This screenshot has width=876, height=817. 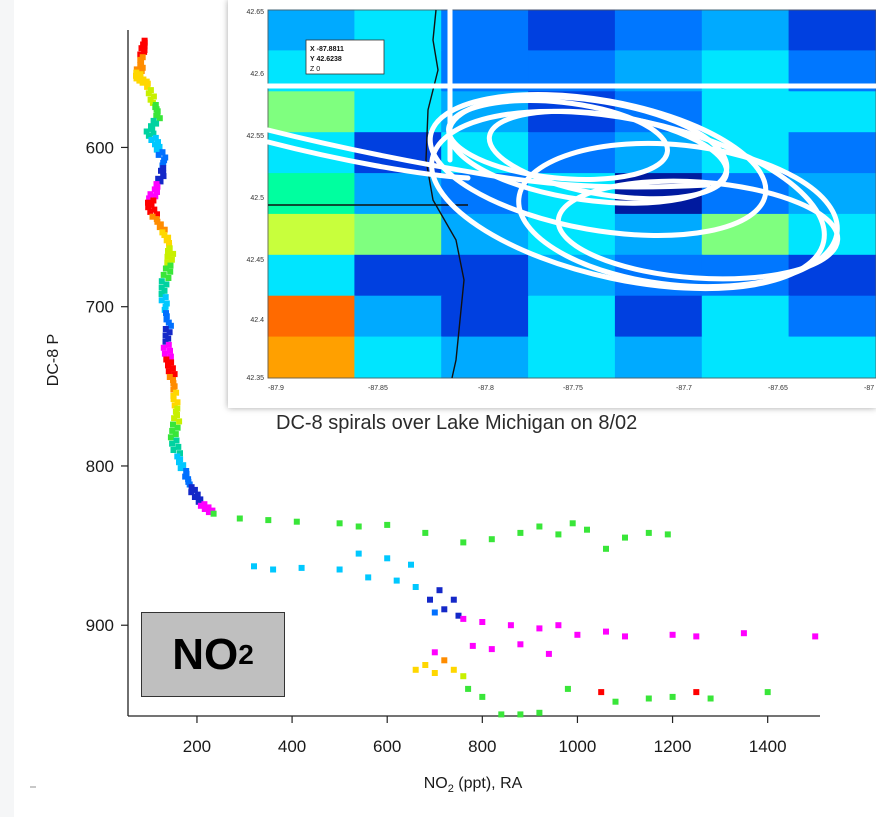 I want to click on slide-corner-mark, so click(x=33, y=787).